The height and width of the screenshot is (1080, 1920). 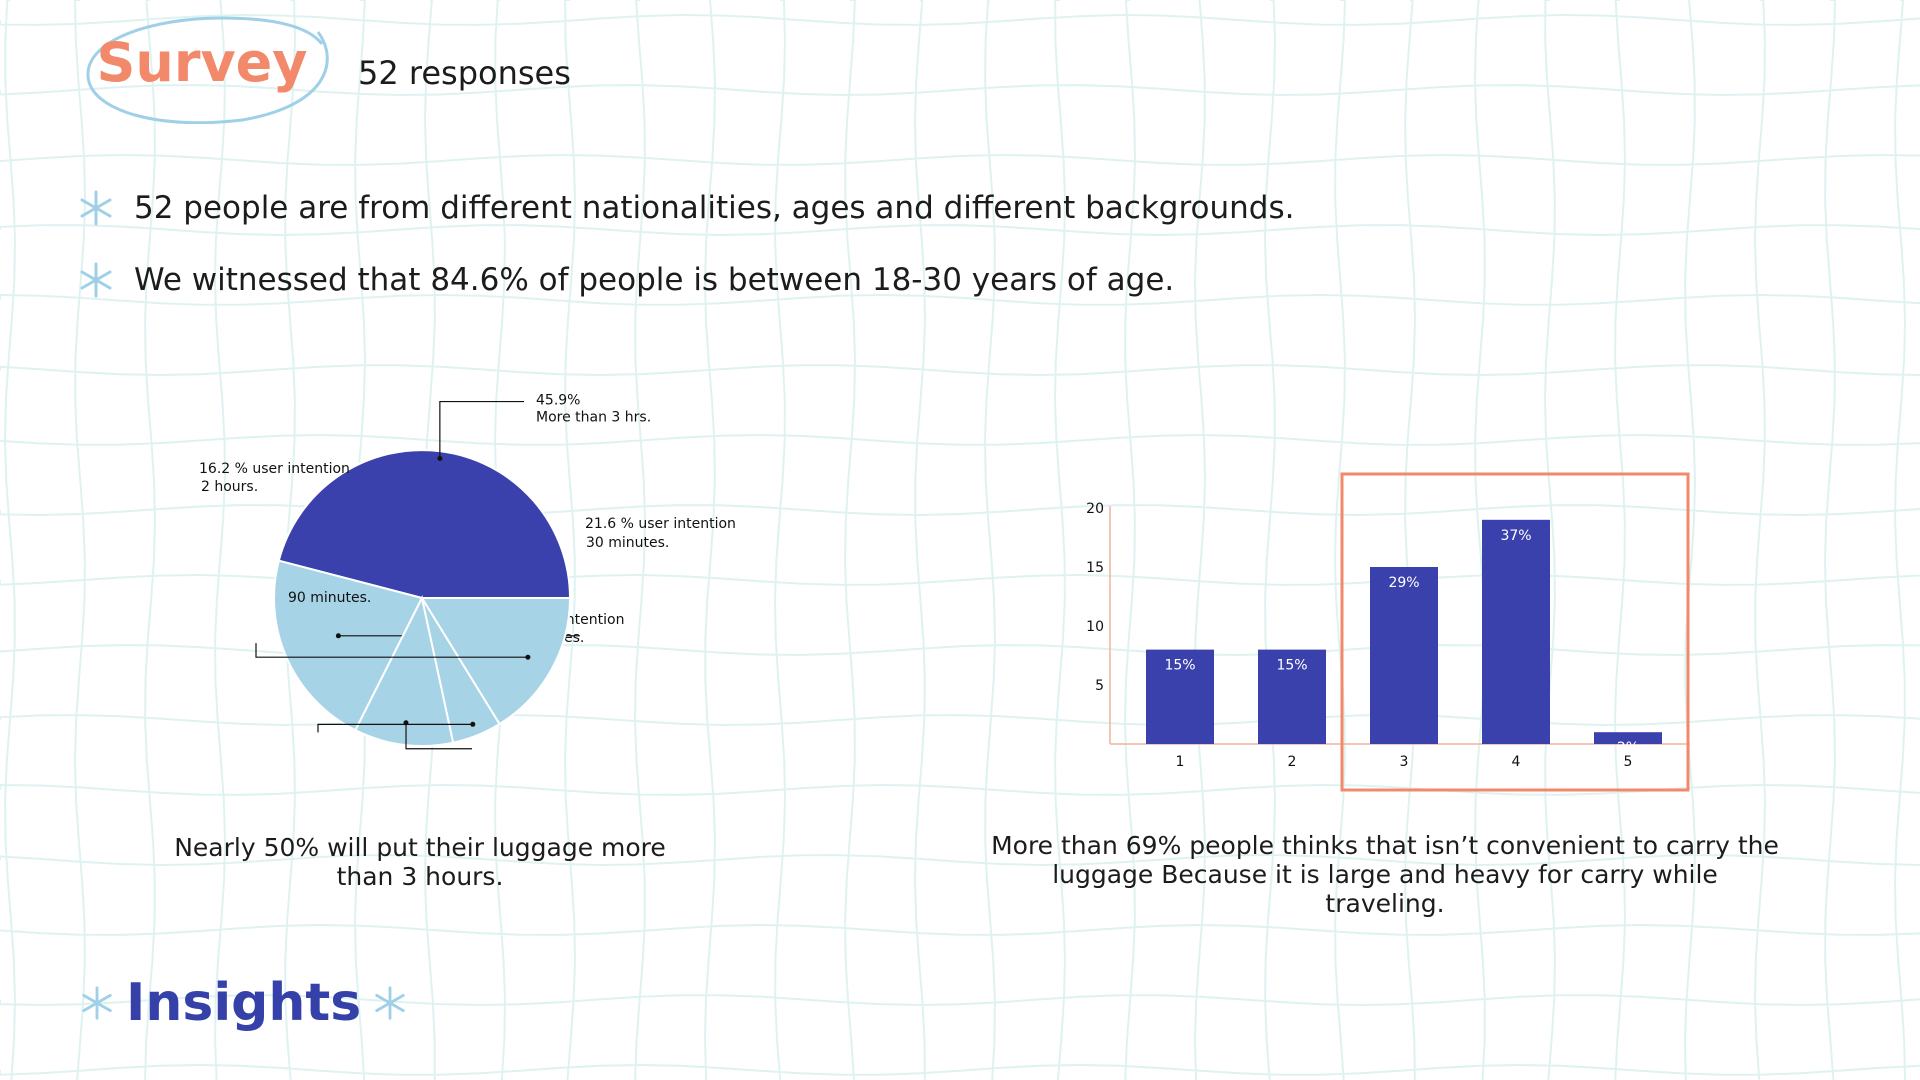 What do you see at coordinates (627, 543) in the screenshot?
I see `pie-label: 30 minutes.` at bounding box center [627, 543].